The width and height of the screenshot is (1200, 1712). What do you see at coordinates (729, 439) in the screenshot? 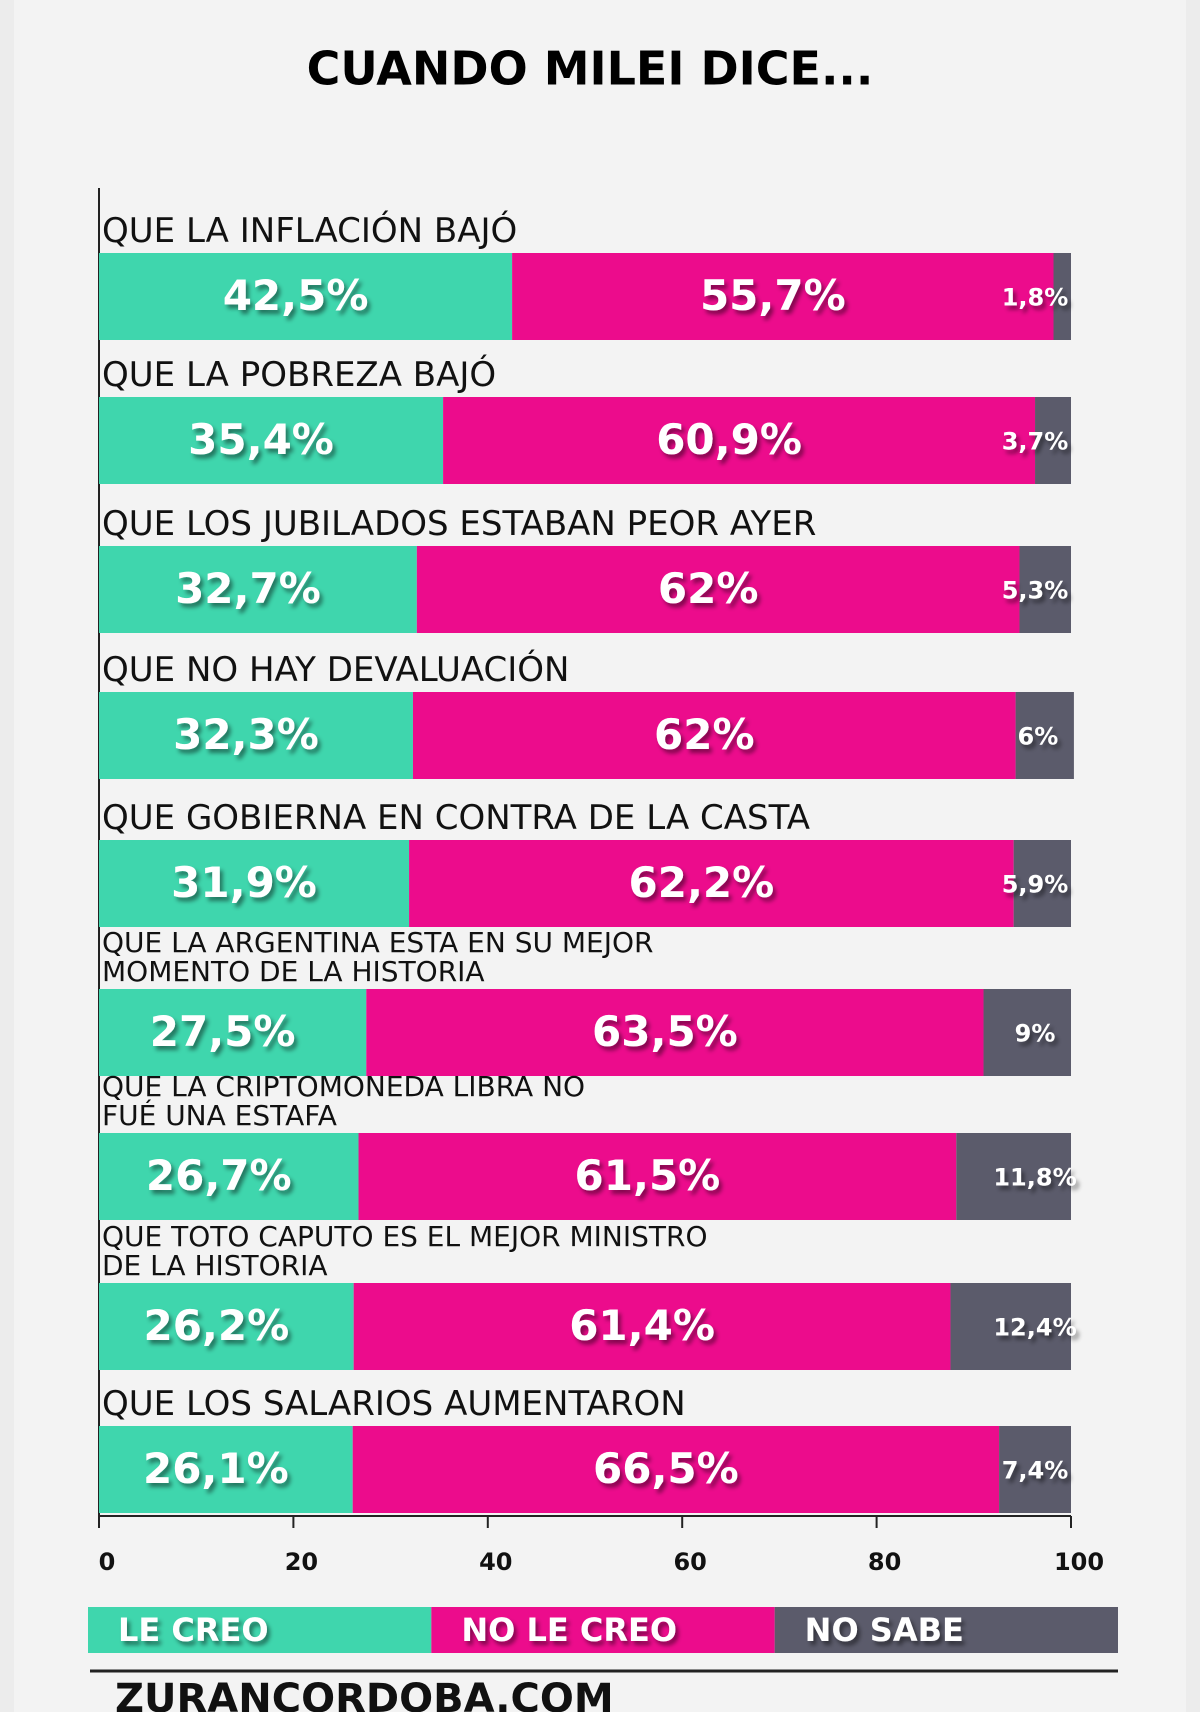
I see `value-label: 60,9%` at bounding box center [729, 439].